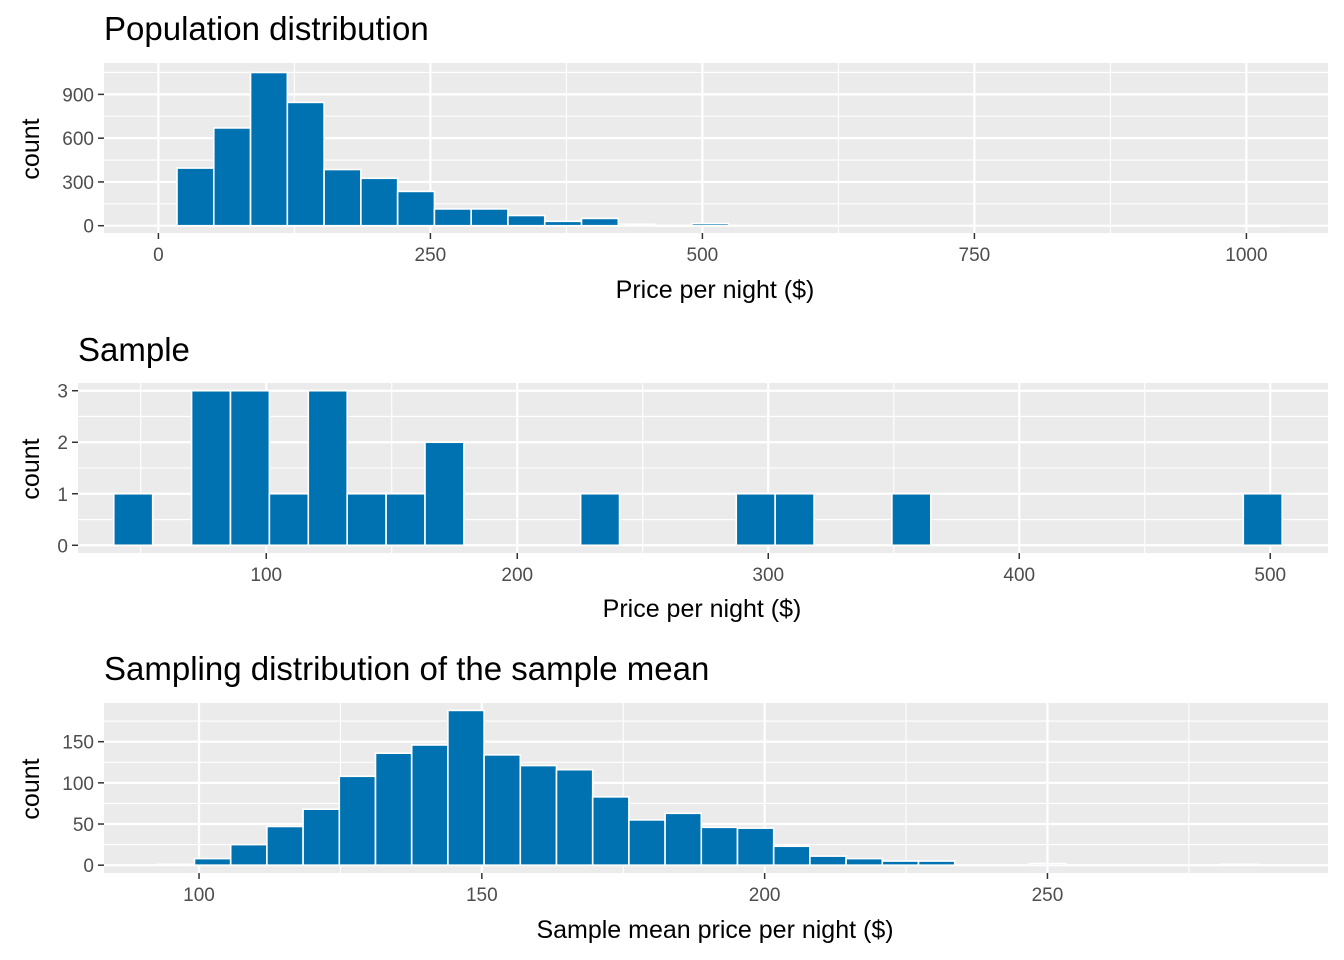 The image size is (1344, 960). What do you see at coordinates (482, 895) in the screenshot?
I see `x-tick-label: 150` at bounding box center [482, 895].